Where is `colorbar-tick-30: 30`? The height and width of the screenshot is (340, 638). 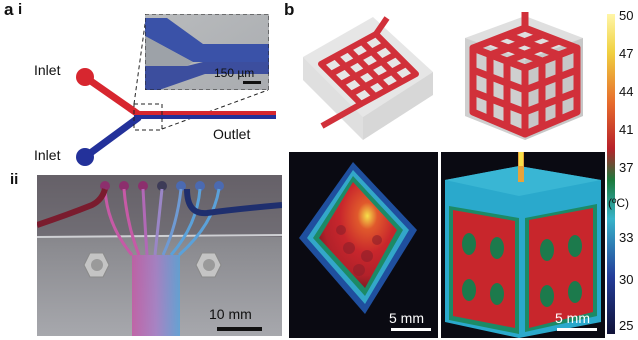
colorbar-tick-30: 30 is located at coordinates (626, 279).